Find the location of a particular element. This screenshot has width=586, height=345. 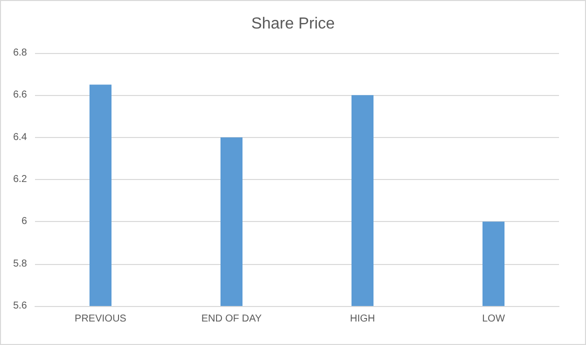

y-tick-label: 5.8 is located at coordinates (20, 264).